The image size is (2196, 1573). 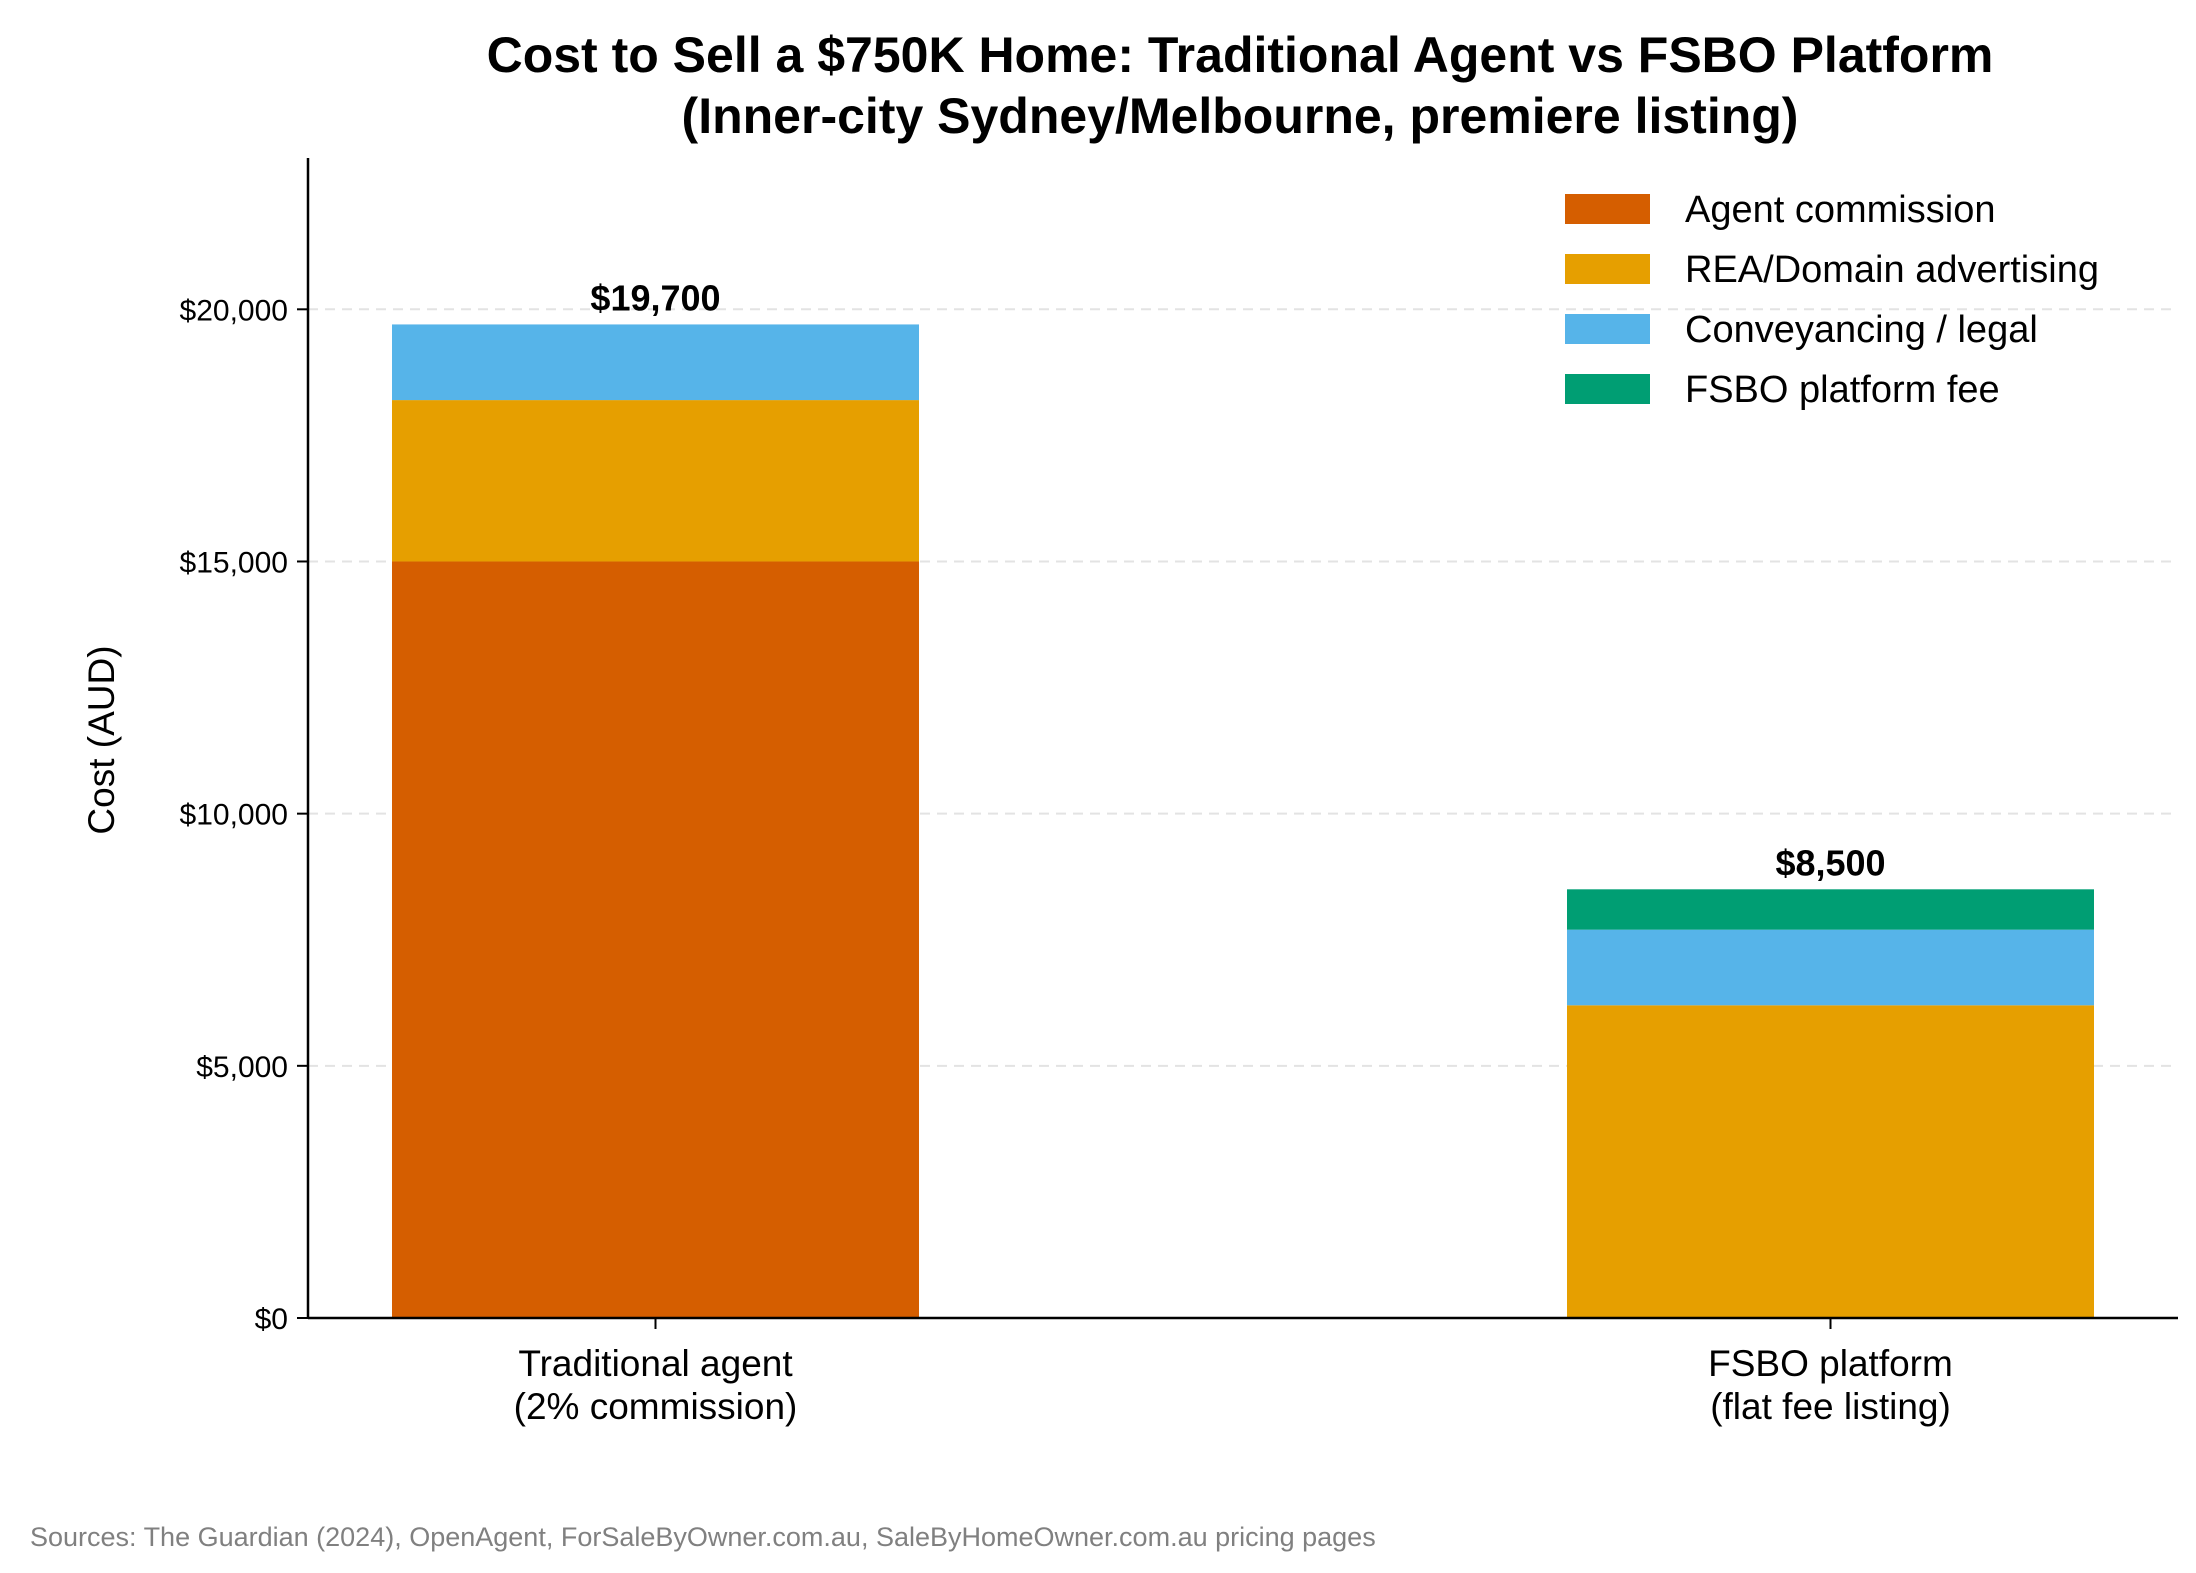 I want to click on y-tick-label: $0, so click(x=271, y=1319).